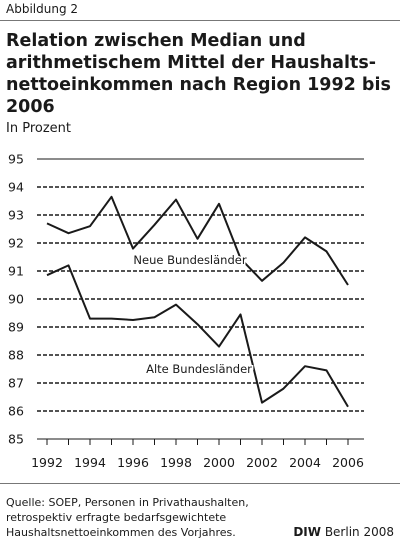  I want to click on x-tick-label-2002: 2002, so click(262, 462).